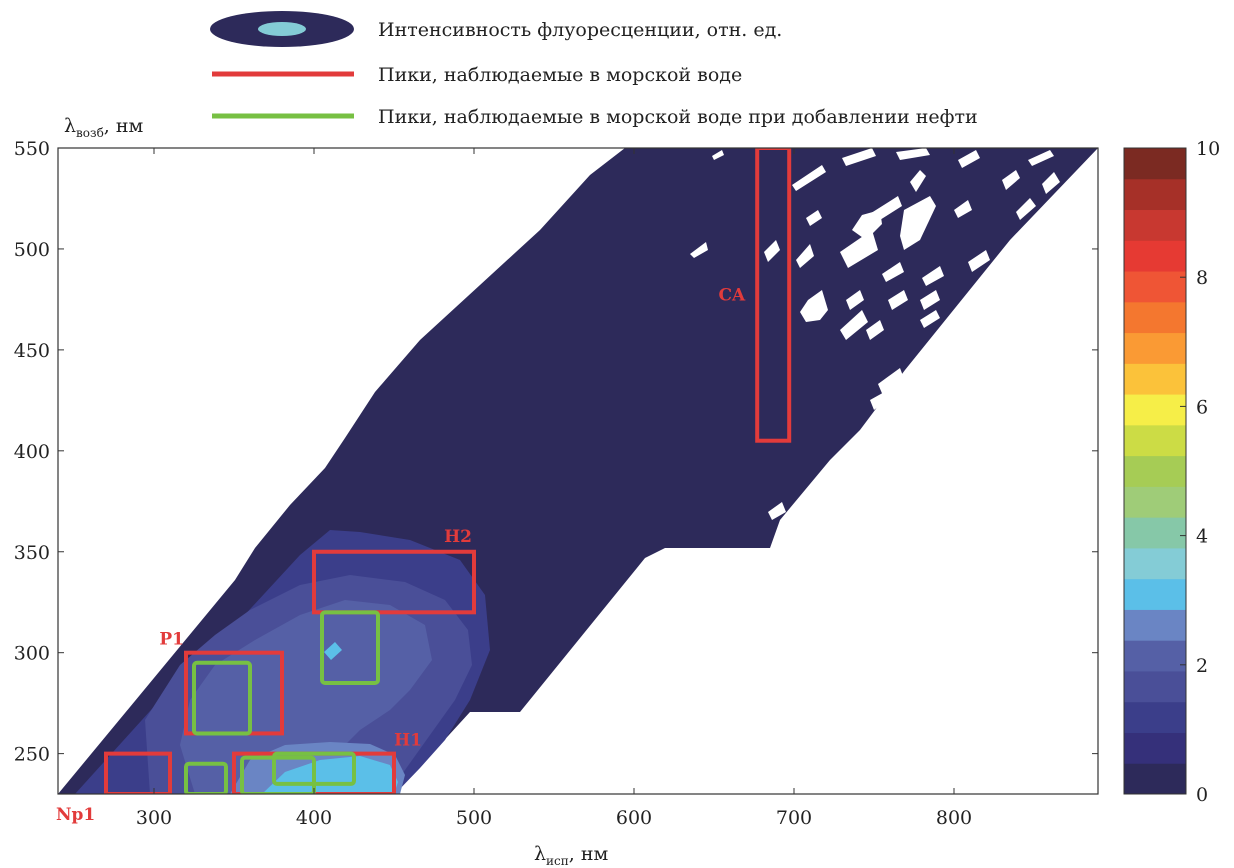  I want to click on y-axis-label-sub: возб, so click(90, 133).